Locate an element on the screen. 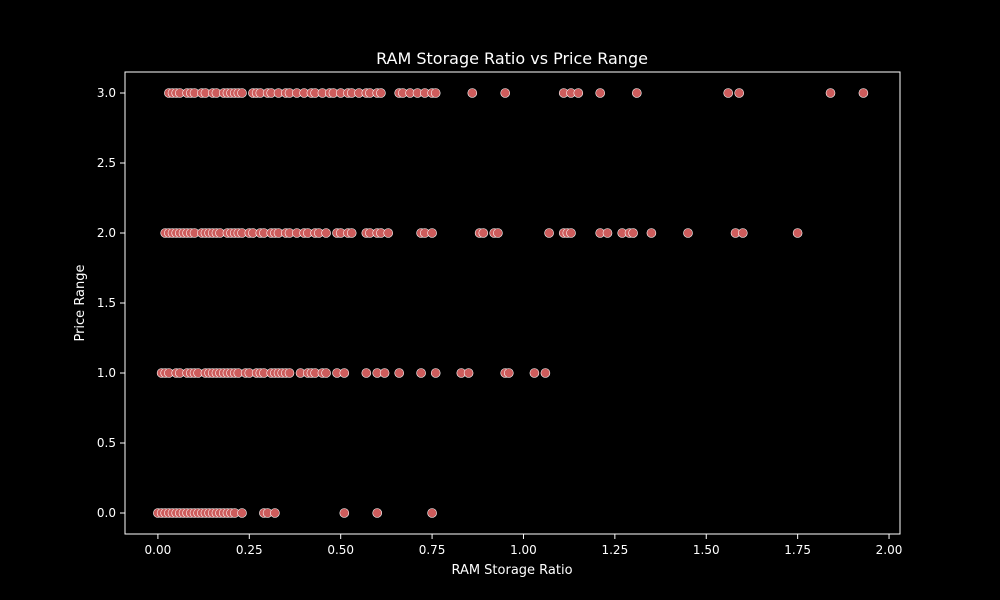 This screenshot has width=1000, height=600. y-axis-ticks: 0.0 0.5 1.0 1.5 2.0 2.5 3.0 is located at coordinates (111, 303).